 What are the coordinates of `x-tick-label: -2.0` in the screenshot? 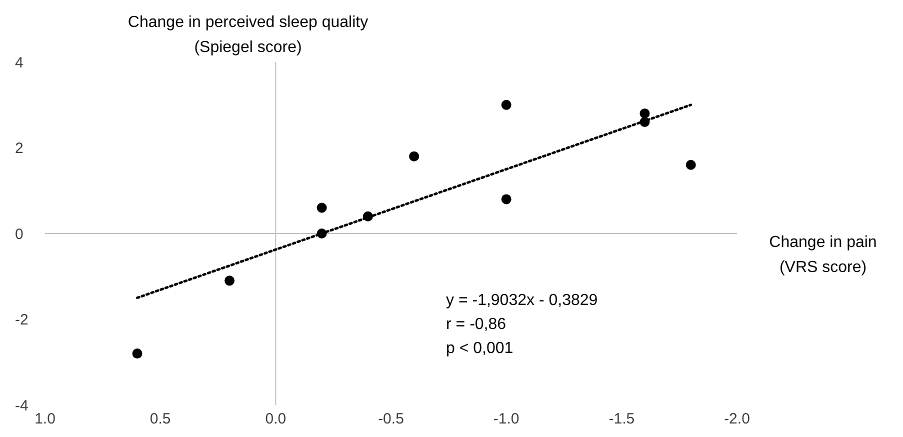 It's located at (737, 419).